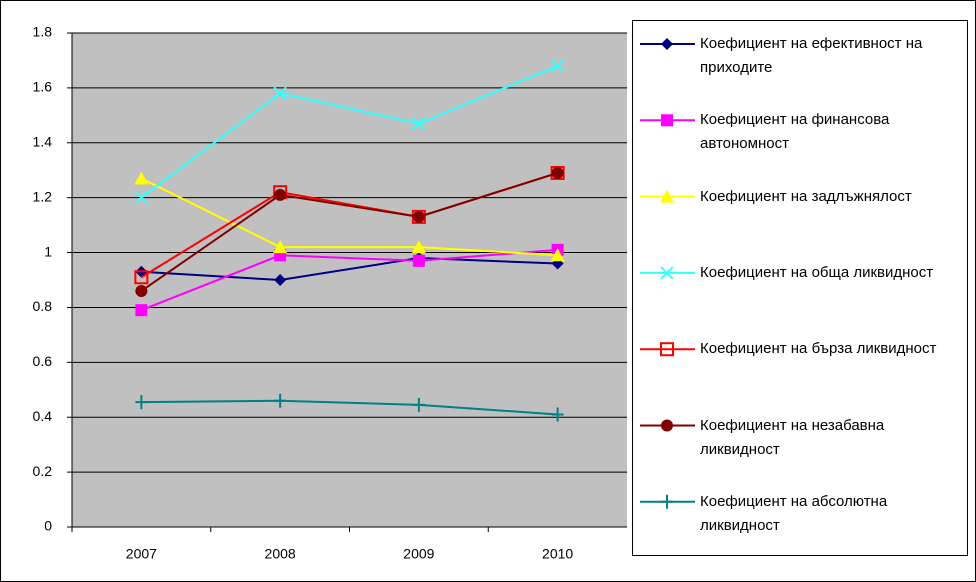 The height and width of the screenshot is (582, 976). Describe the element at coordinates (557, 554) in the screenshot. I see `x-tick-label: 2010` at that location.